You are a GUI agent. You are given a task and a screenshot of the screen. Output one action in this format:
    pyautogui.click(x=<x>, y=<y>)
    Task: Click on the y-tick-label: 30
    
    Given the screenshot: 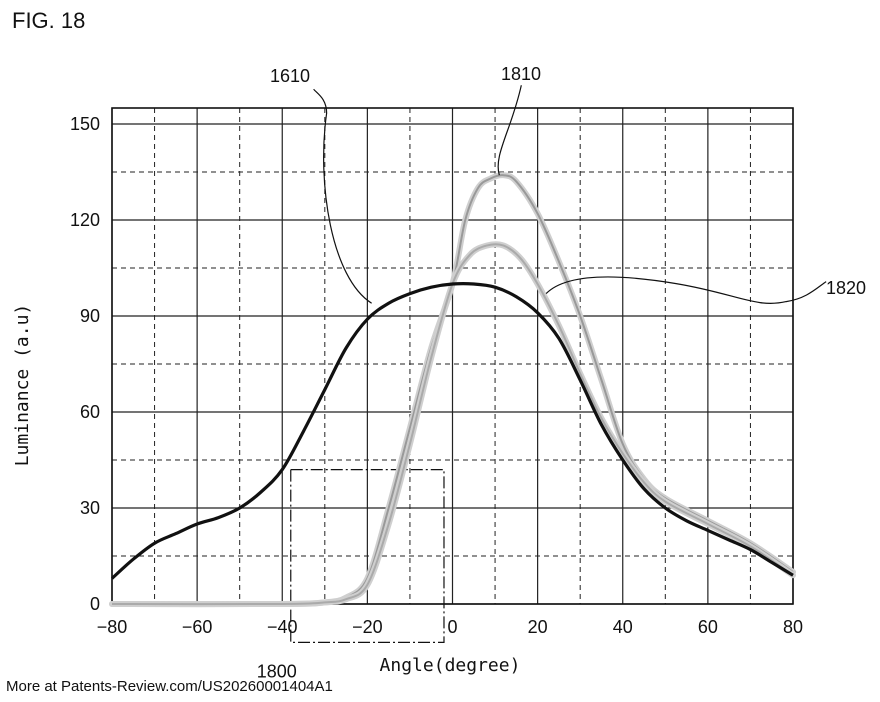 What is the action you would take?
    pyautogui.click(x=90, y=508)
    